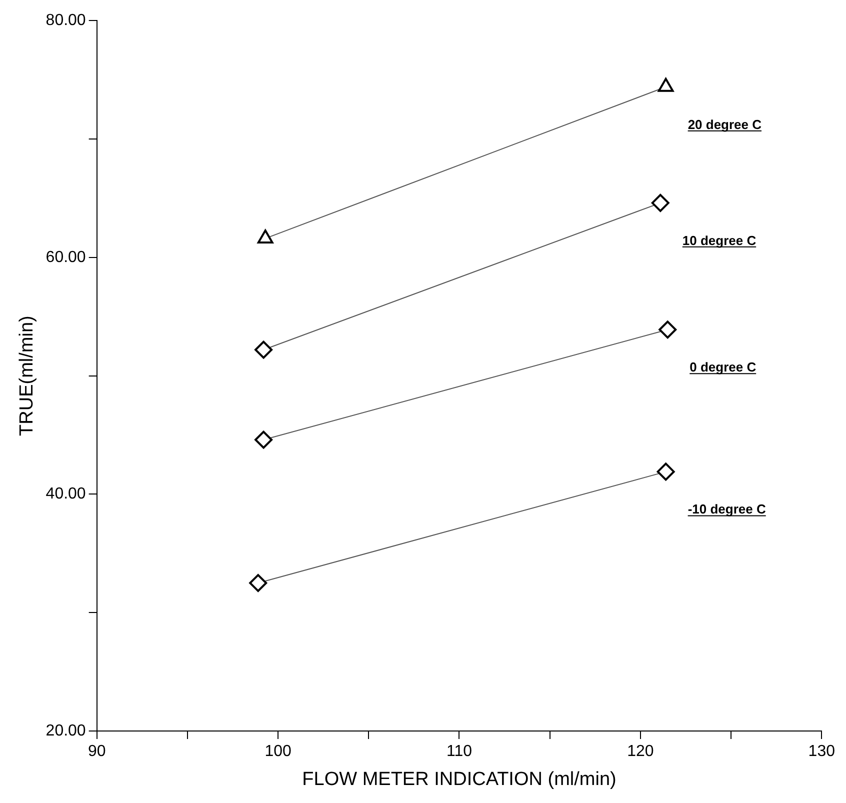  What do you see at coordinates (640, 751) in the screenshot?
I see `x-tick-label: 120` at bounding box center [640, 751].